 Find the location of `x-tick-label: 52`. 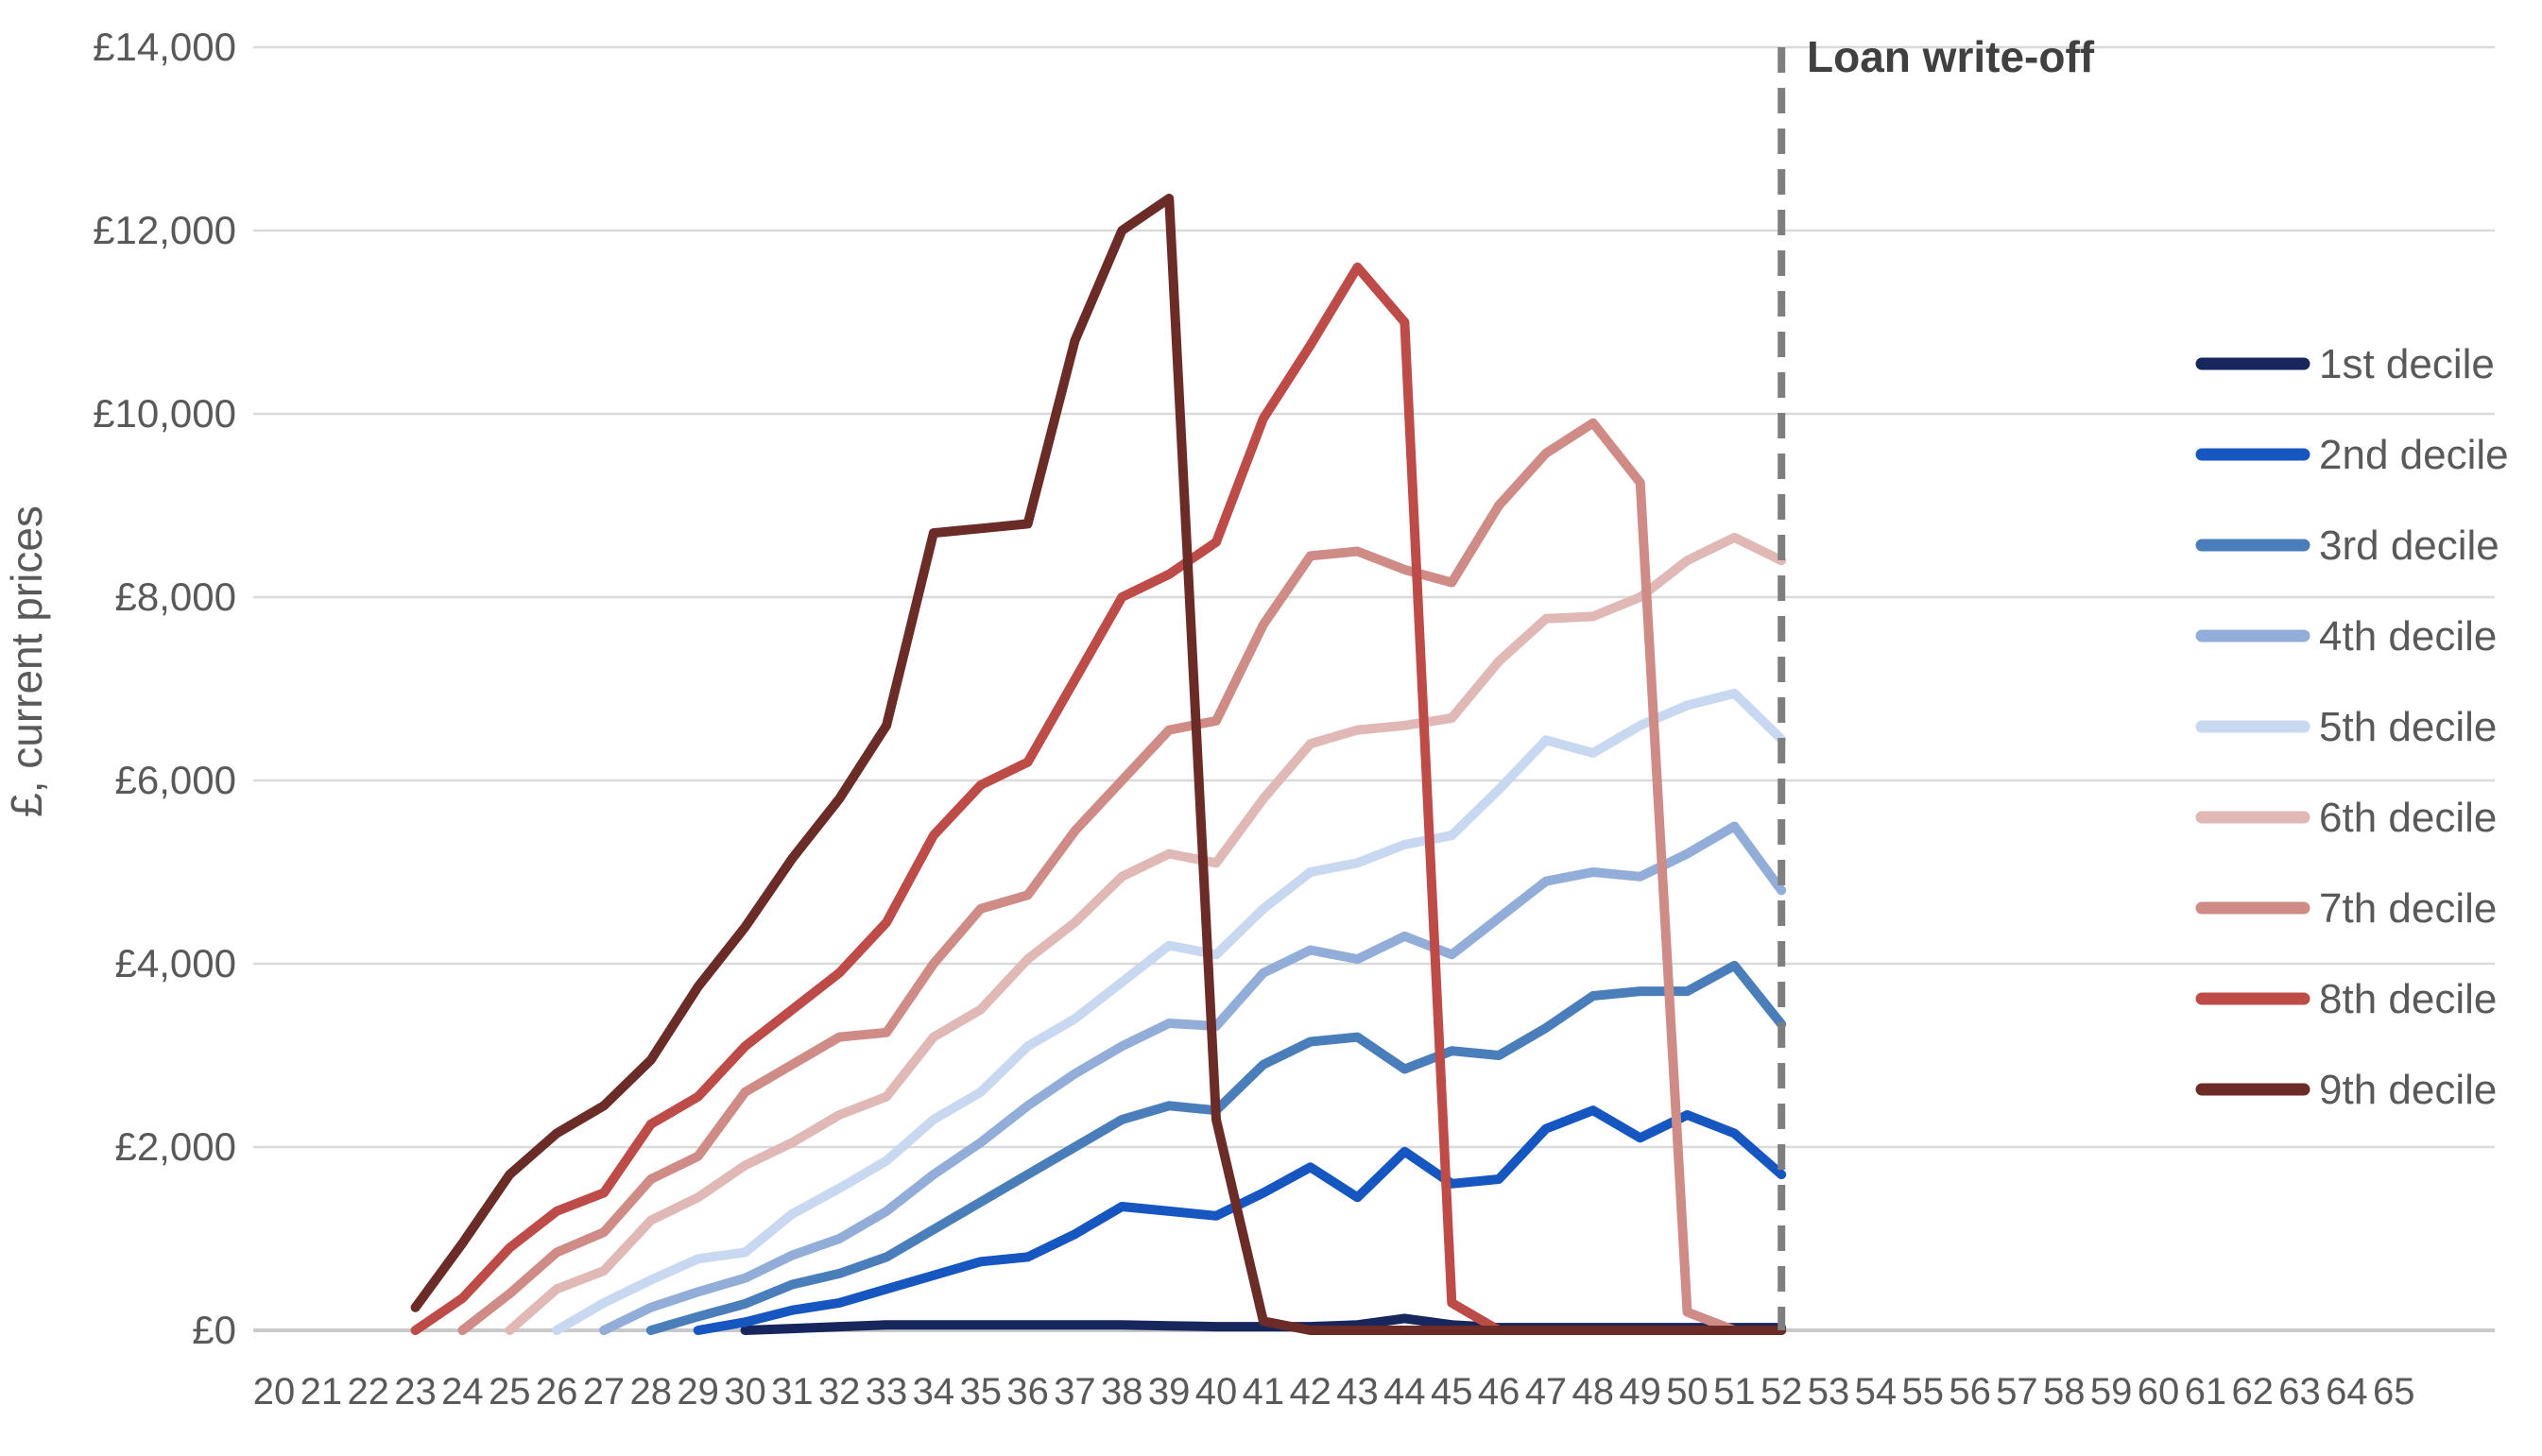

x-tick-label: 52 is located at coordinates (1782, 1392).